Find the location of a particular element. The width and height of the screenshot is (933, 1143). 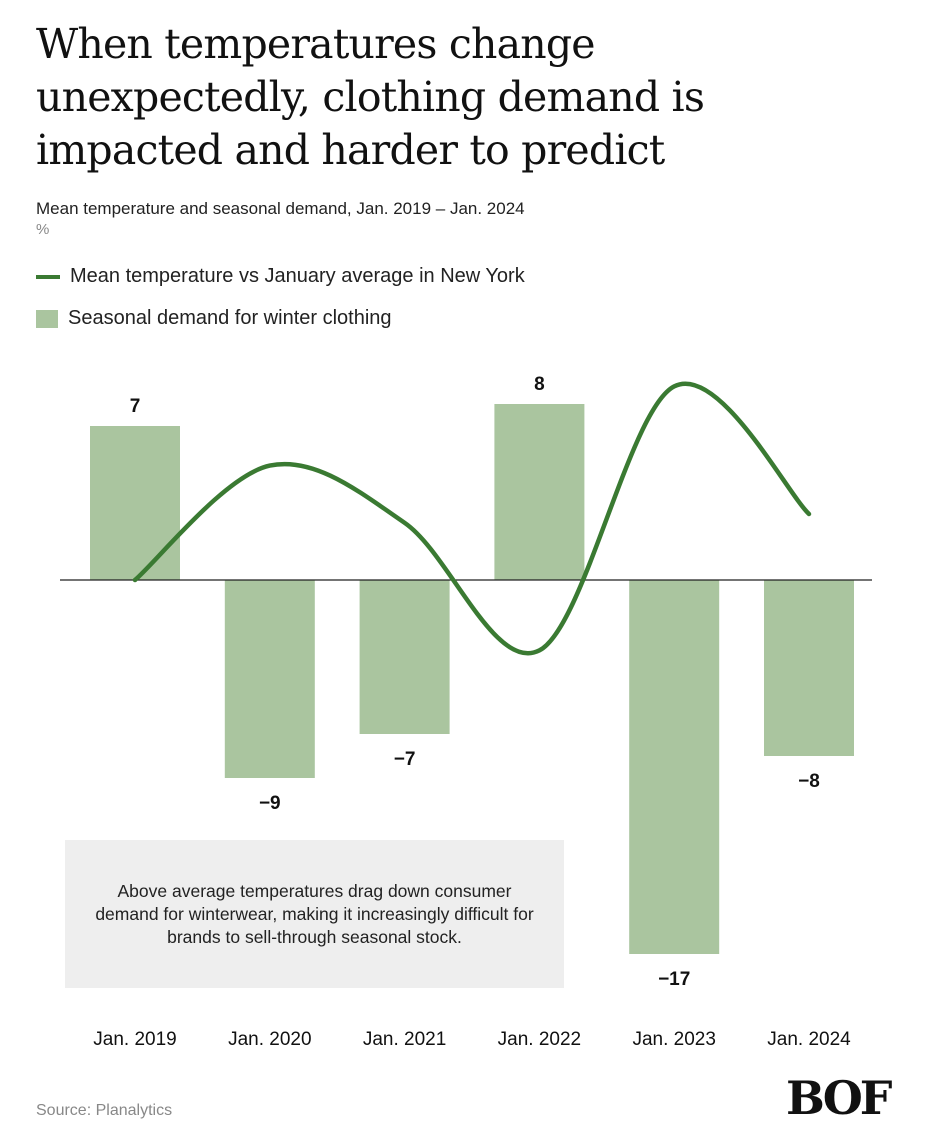

x-tick-label: Jan. 2023 is located at coordinates (673, 1039).